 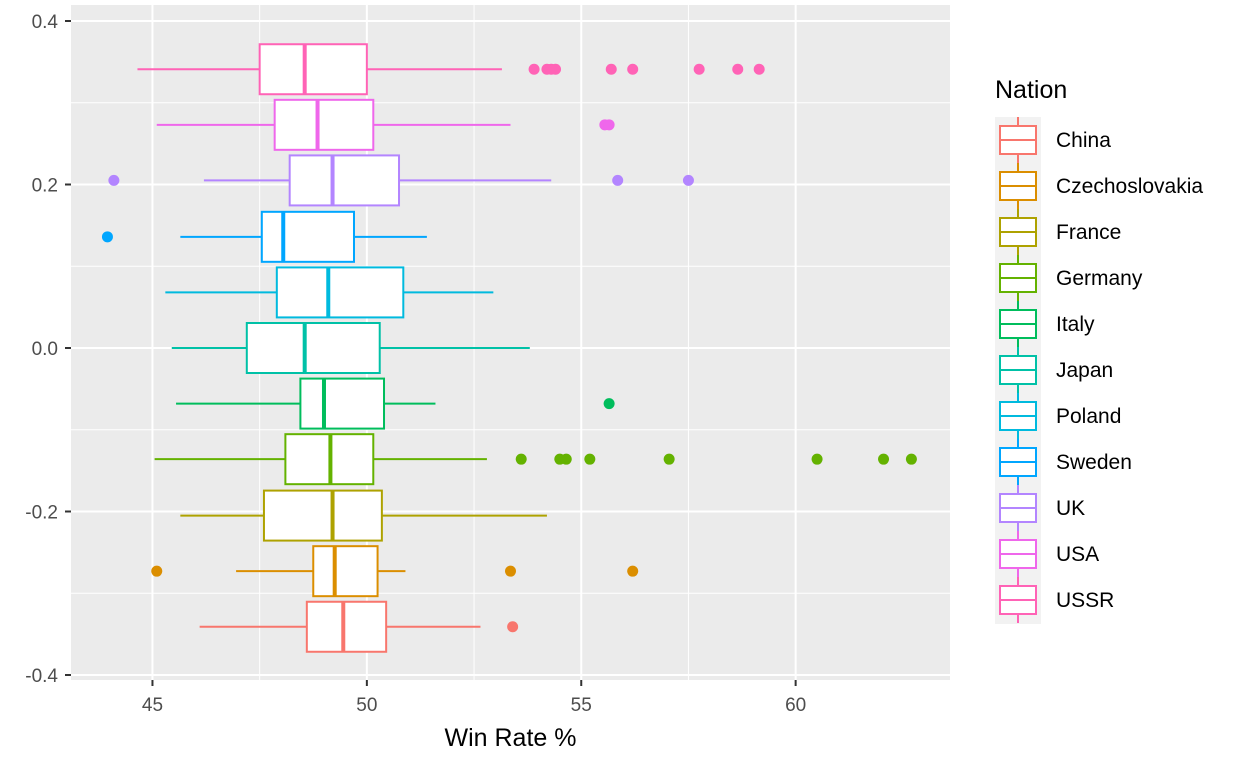 I want to click on x-tick-label: 50, so click(x=366, y=705).